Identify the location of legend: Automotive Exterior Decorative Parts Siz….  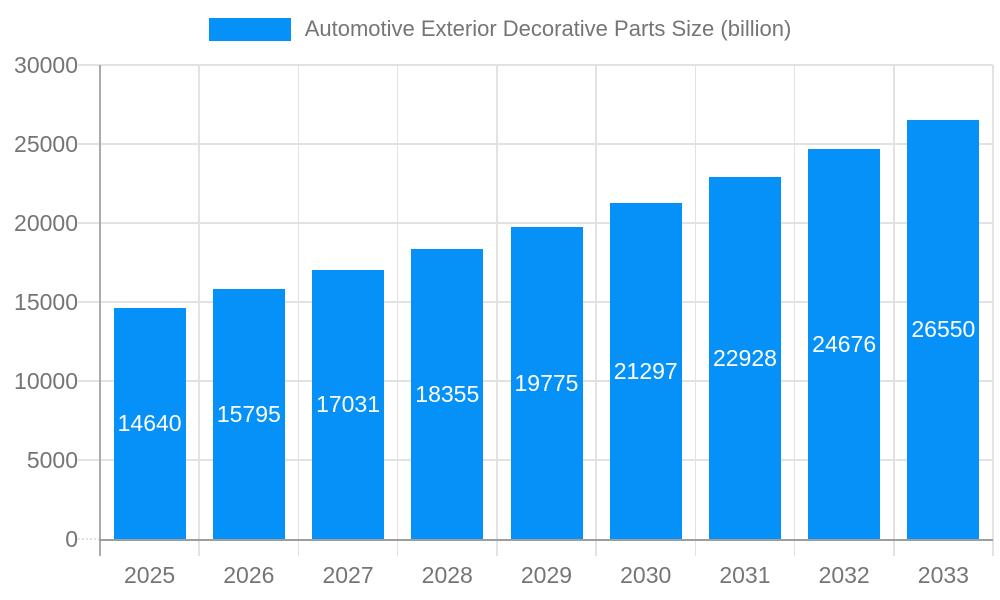
(500, 29).